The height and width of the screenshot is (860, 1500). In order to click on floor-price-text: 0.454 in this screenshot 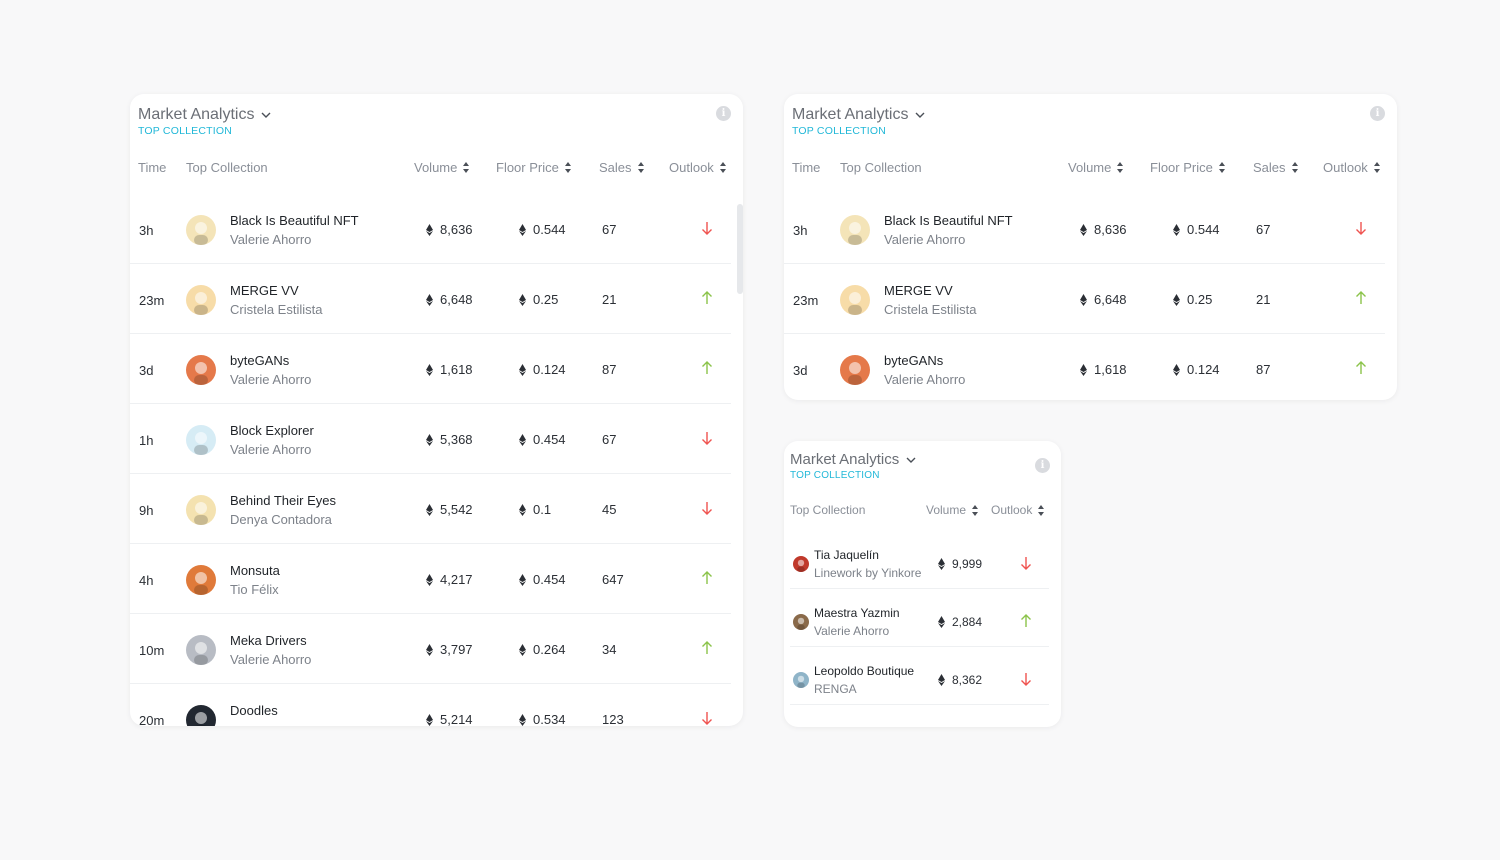, I will do `click(549, 579)`.